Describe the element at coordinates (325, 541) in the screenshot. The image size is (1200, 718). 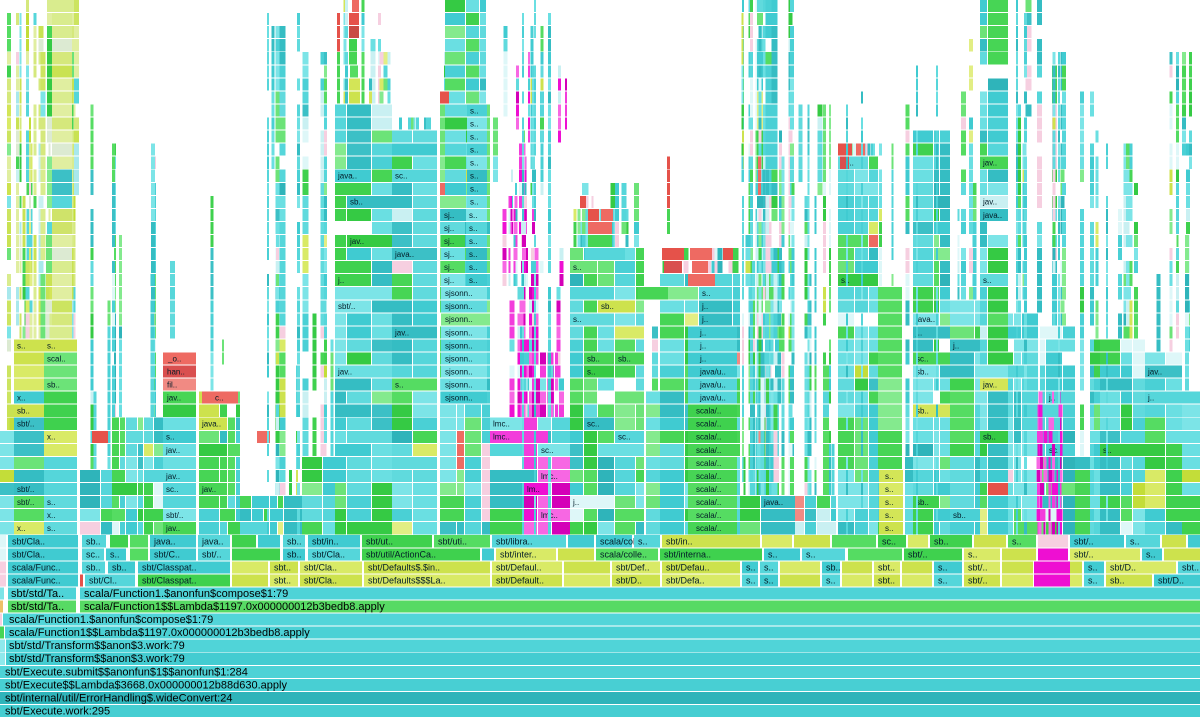
I see `svg-text: sbt/in..` at that location.